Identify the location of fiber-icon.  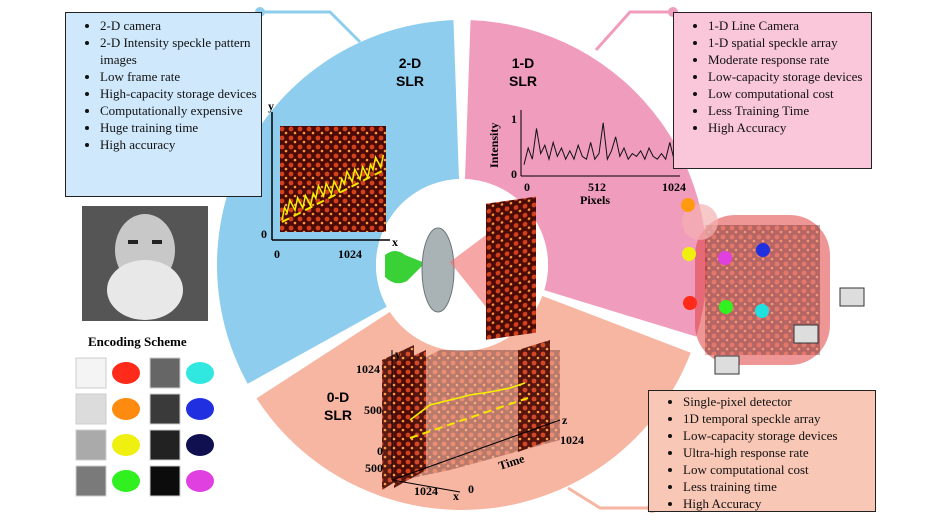
(405, 267).